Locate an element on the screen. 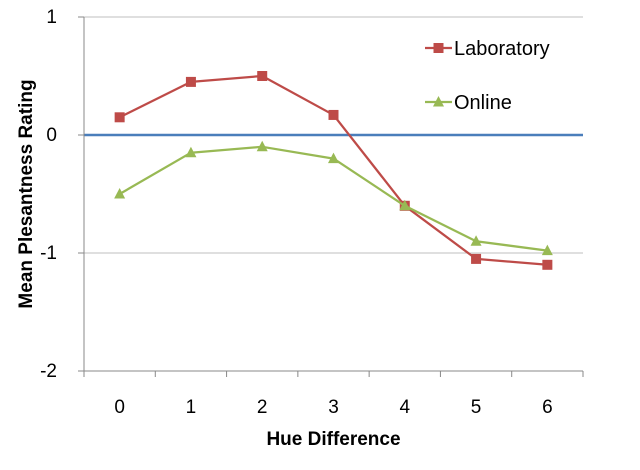  x-tick-label: 1 is located at coordinates (191, 407).